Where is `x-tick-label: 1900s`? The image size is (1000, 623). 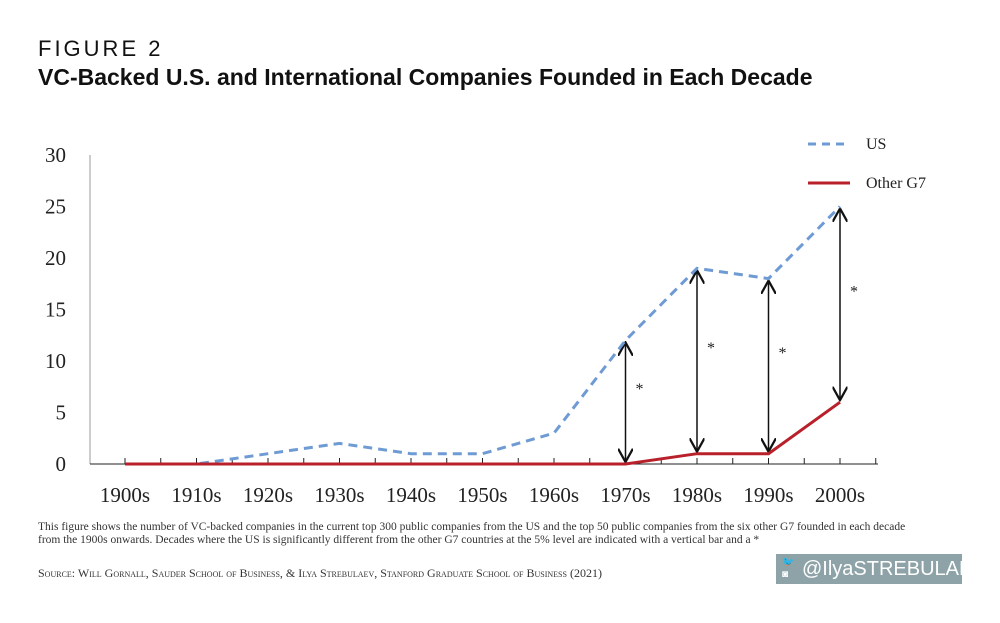 x-tick-label: 1900s is located at coordinates (125, 495).